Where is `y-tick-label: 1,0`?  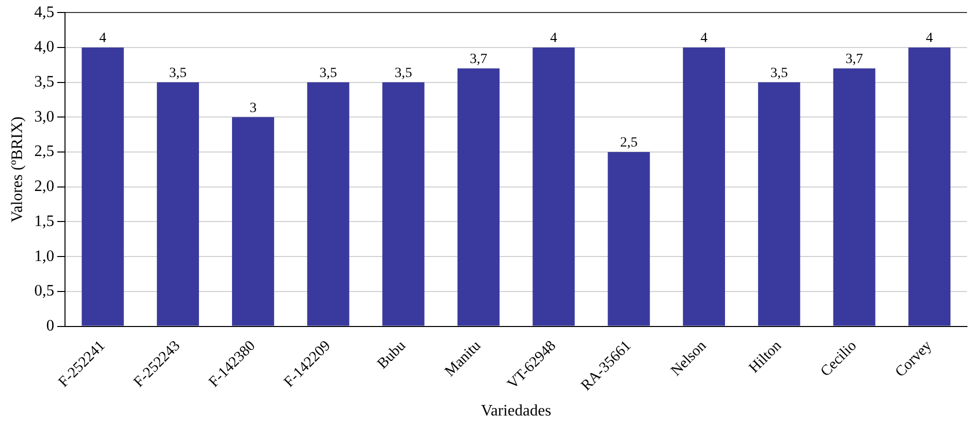
y-tick-label: 1,0 is located at coordinates (44, 256).